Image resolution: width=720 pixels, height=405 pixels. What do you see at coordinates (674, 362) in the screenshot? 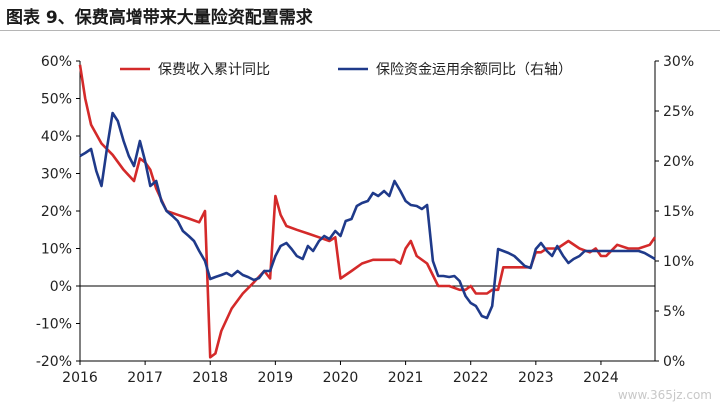
I see `y-right-tick-label: 0%` at bounding box center [674, 362].